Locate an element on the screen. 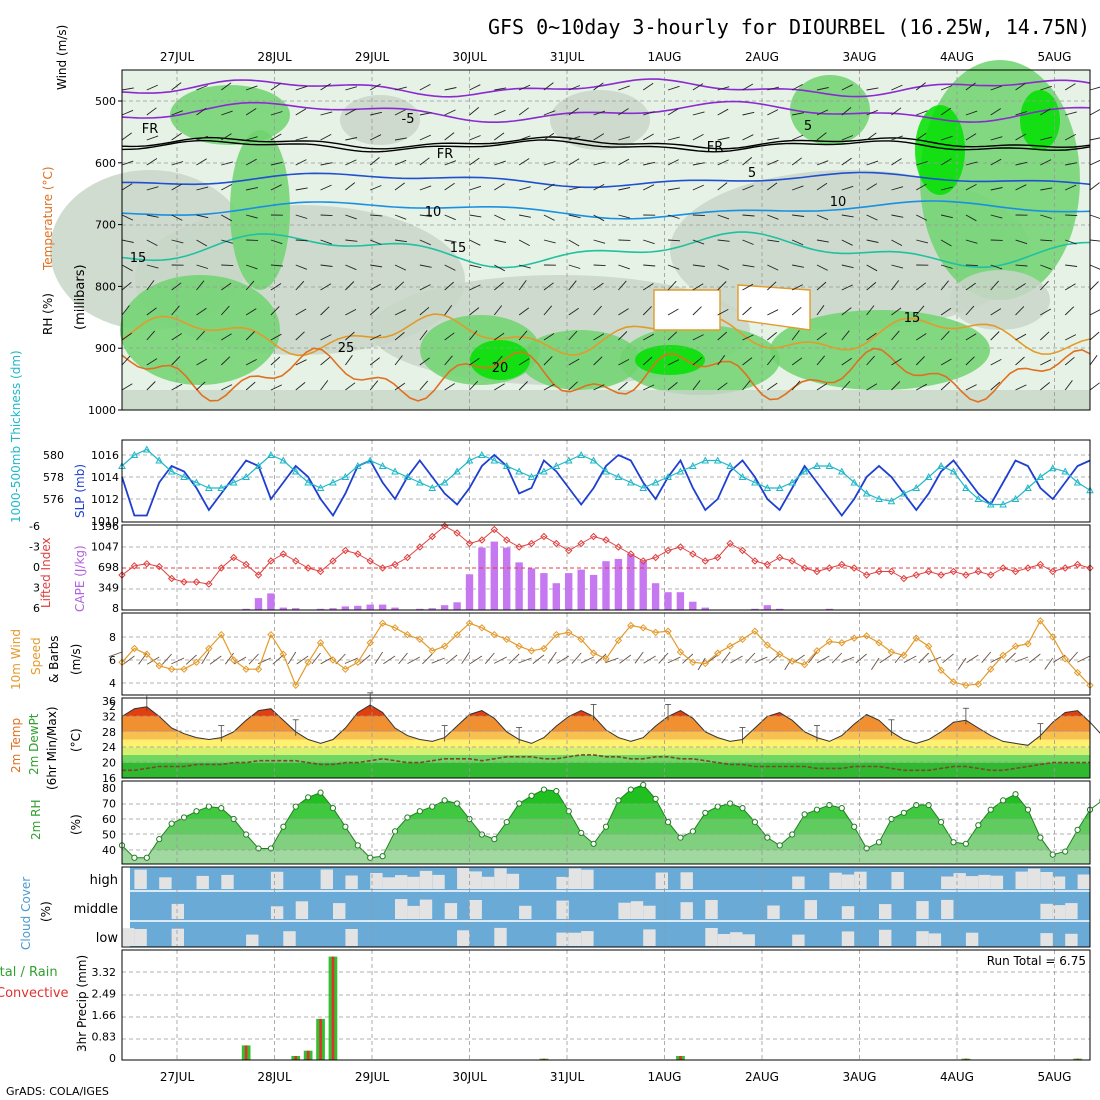 This screenshot has height=1100, width=1100. contour-label: 5 is located at coordinates (752, 173).